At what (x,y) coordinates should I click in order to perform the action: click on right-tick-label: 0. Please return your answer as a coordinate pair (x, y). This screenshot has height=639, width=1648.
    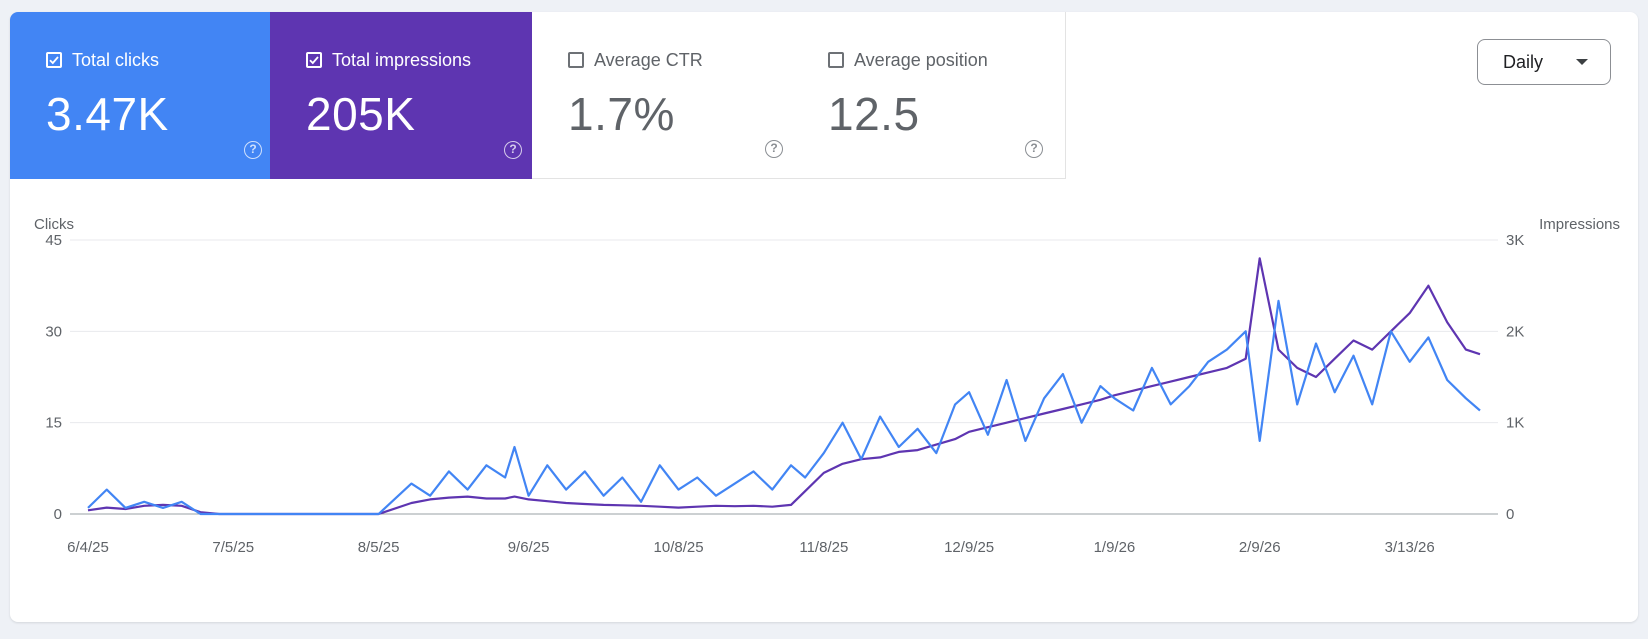
    Looking at the image, I should click on (1510, 514).